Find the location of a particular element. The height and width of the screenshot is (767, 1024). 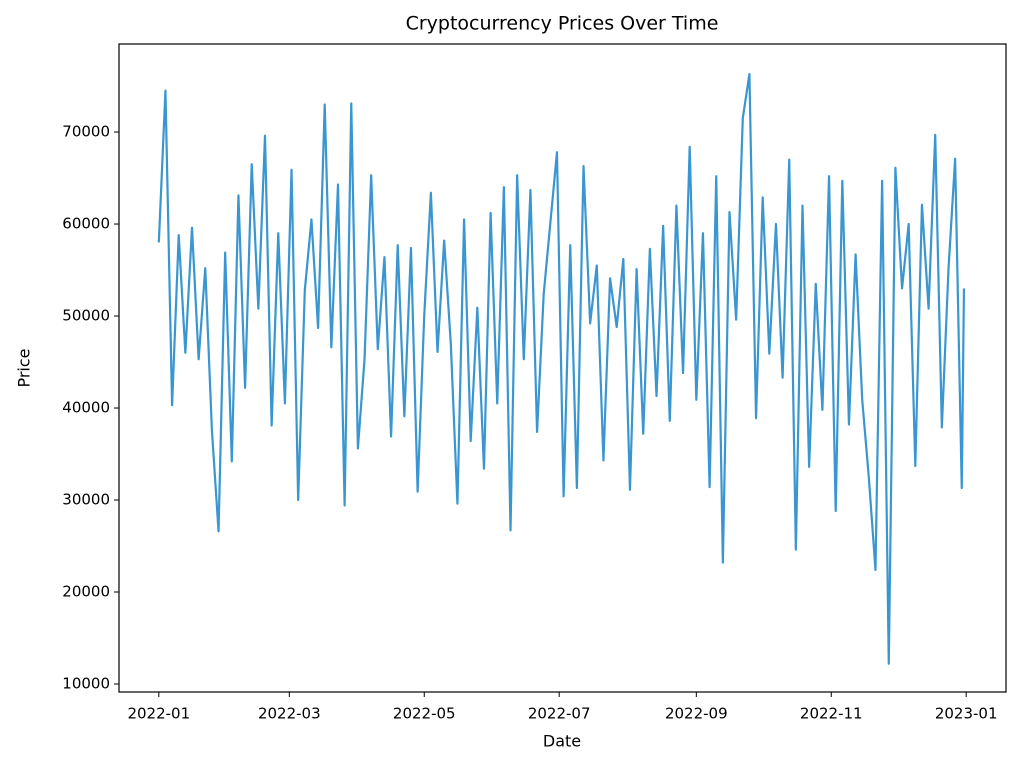

x-tick-label: 2022-09 is located at coordinates (696, 714).